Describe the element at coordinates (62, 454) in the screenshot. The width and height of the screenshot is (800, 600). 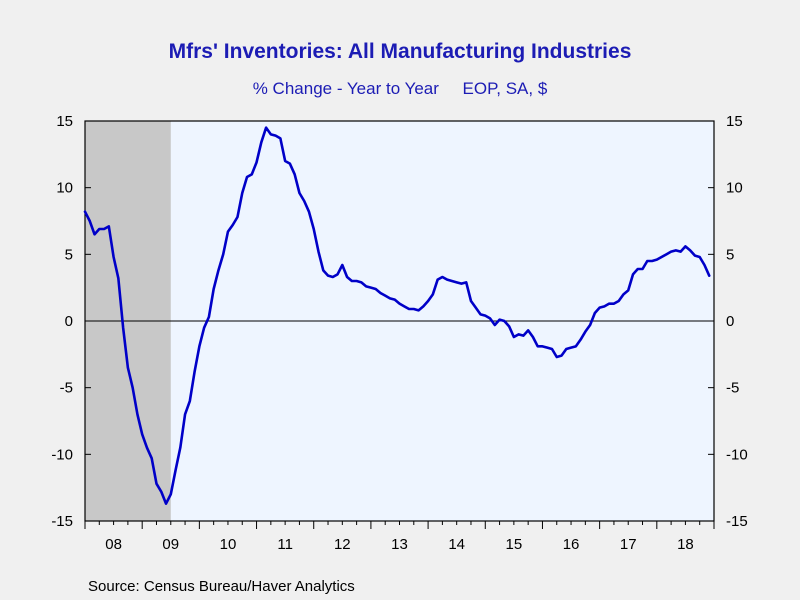
I see `y-tick-label-left: -10` at that location.